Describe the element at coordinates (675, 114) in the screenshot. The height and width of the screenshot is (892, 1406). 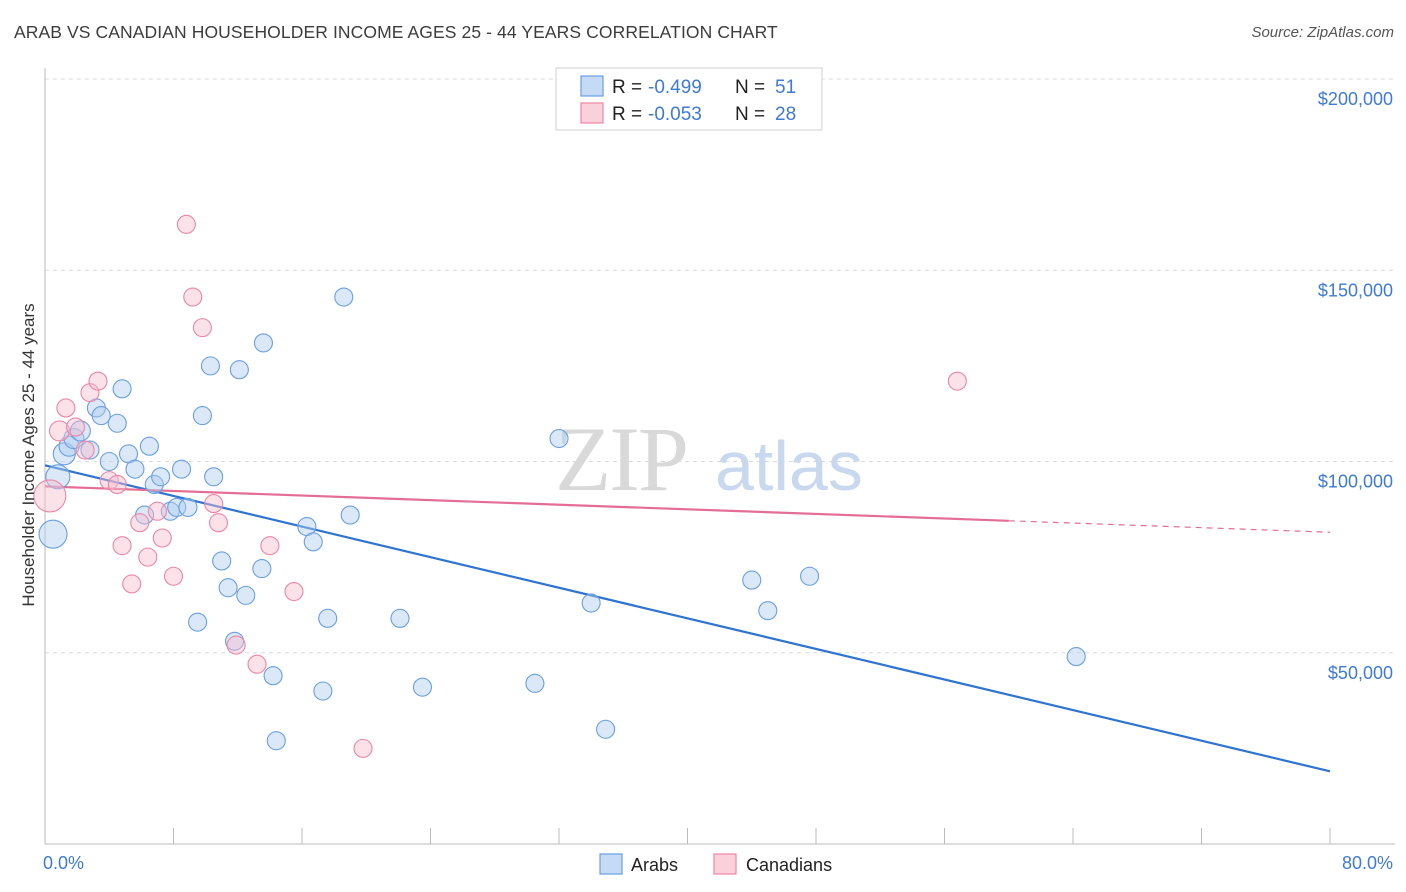
I see `legend-r-value: -0.053` at that location.